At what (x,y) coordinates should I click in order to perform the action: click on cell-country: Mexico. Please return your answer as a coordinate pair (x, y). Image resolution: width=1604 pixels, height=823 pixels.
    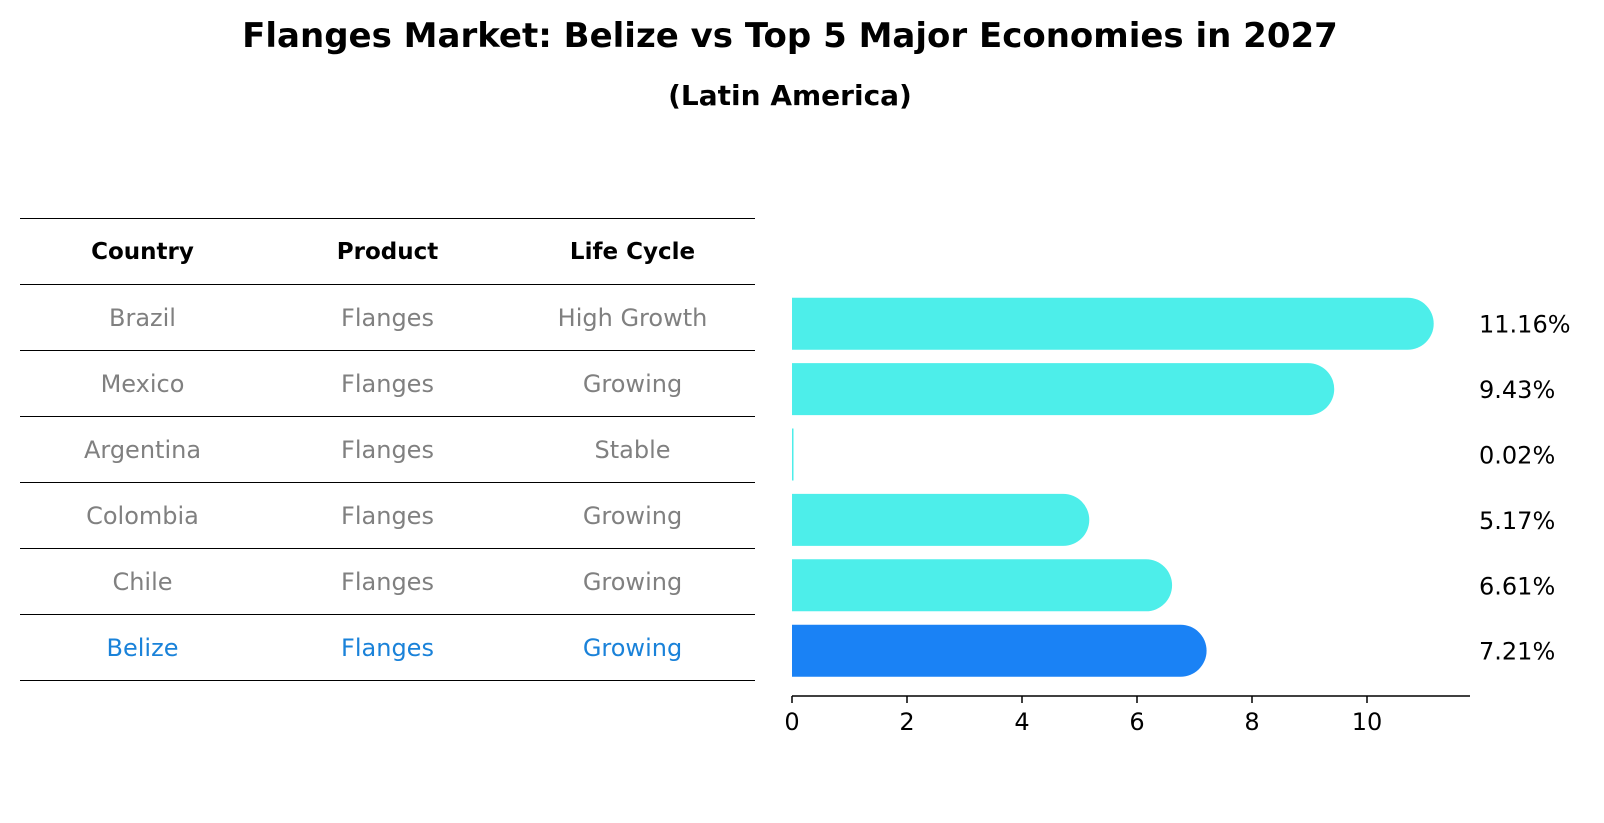
    Looking at the image, I should click on (142, 383).